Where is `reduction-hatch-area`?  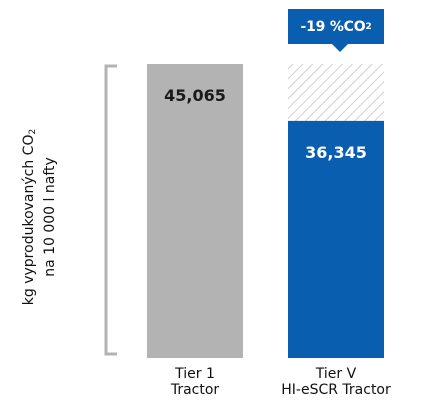
reduction-hatch-area is located at coordinates (336, 92).